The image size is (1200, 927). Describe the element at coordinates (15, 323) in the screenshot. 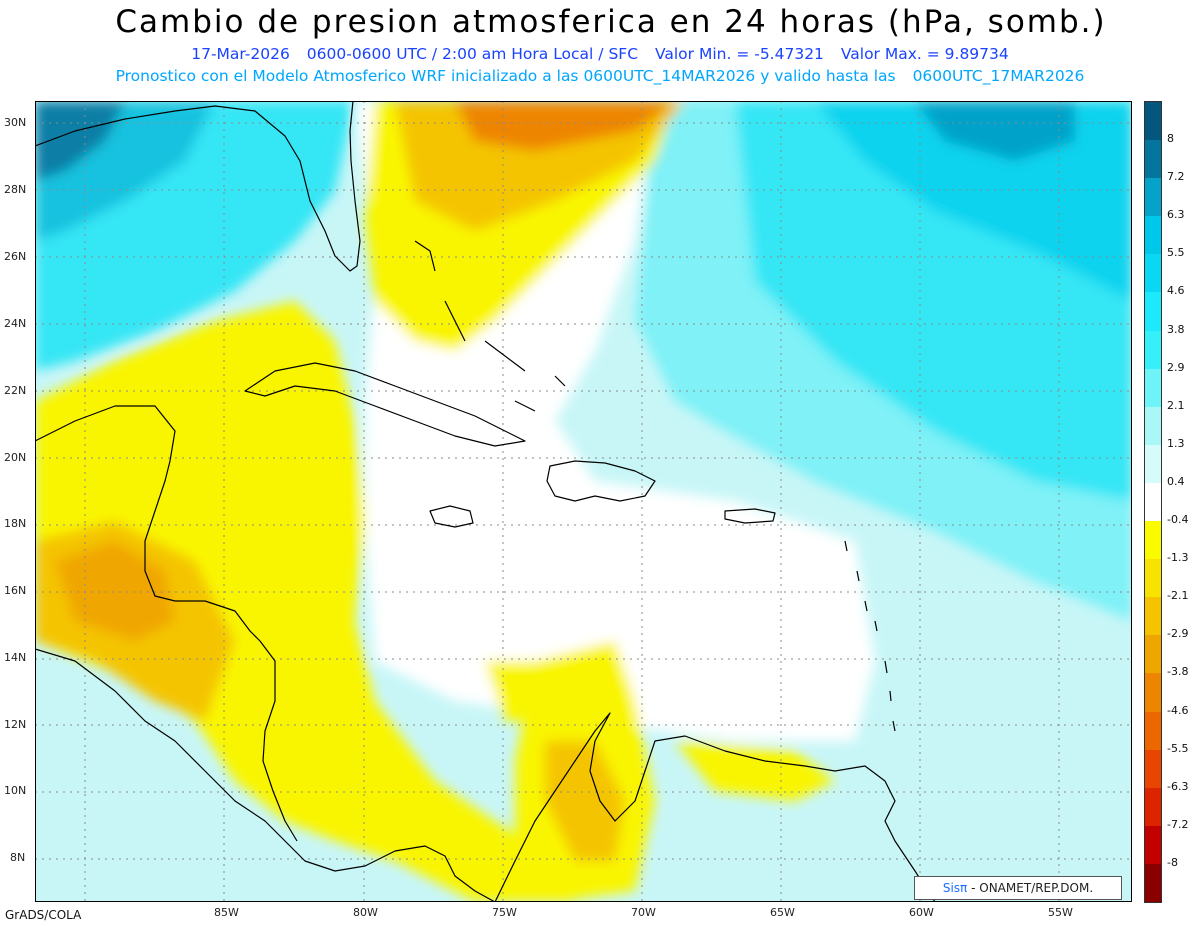

I see `lat-label-24n: 24N` at that location.